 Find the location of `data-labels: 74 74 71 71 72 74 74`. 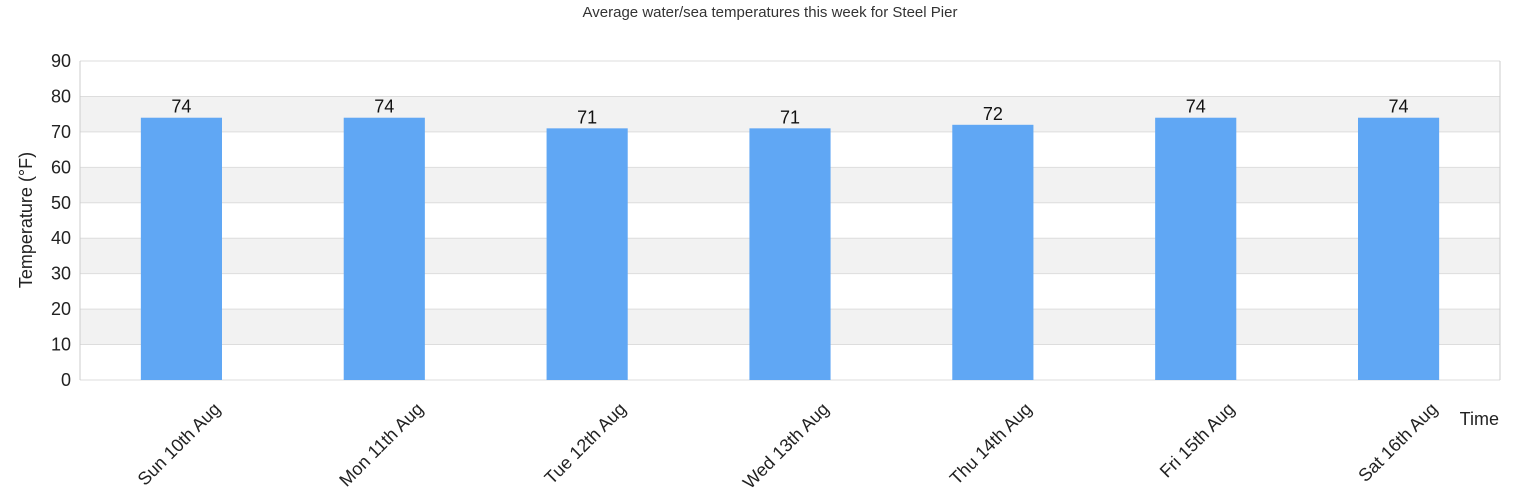

data-labels: 74 74 71 71 72 74 74 is located at coordinates (789, 112).